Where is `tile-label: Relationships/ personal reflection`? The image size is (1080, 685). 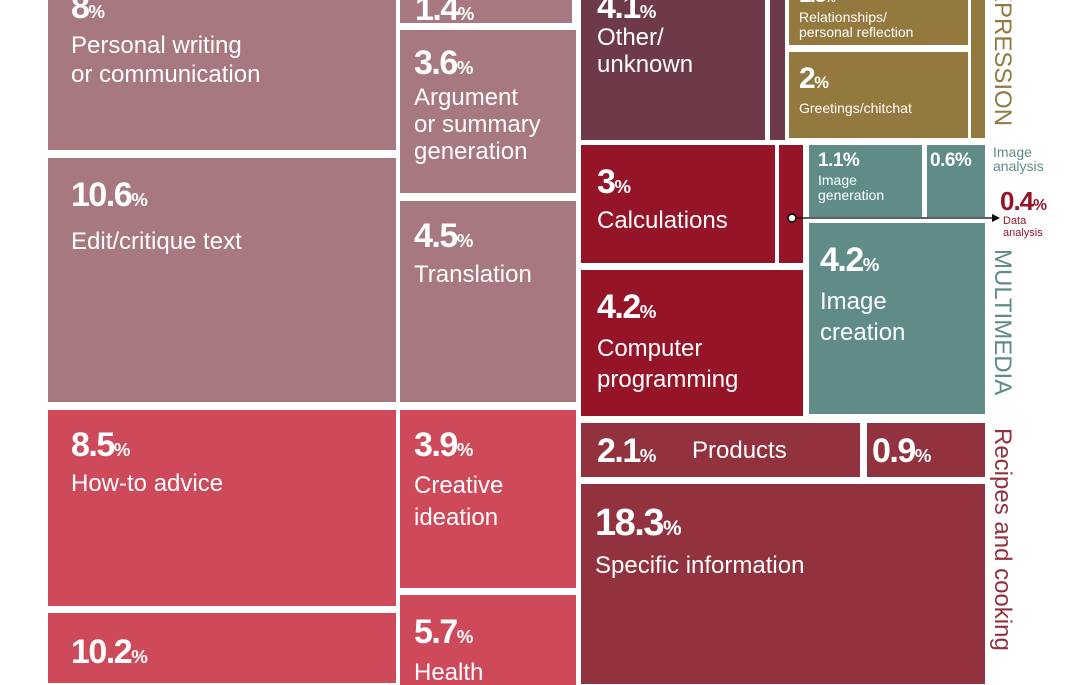 tile-label: Relationships/ personal reflection is located at coordinates (856, 24).